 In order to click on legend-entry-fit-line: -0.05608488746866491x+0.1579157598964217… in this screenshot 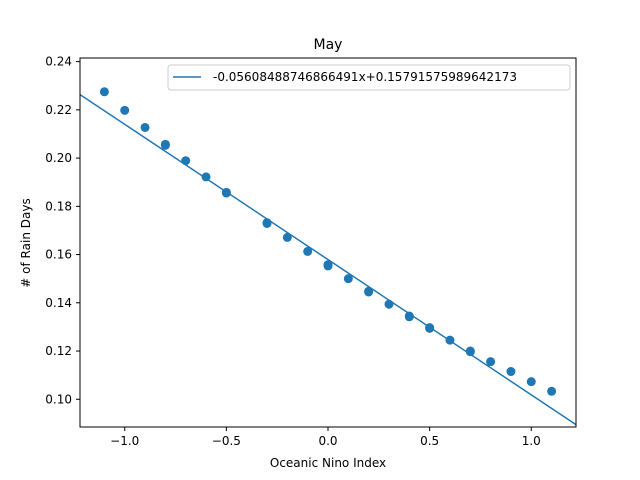, I will do `click(365, 77)`.